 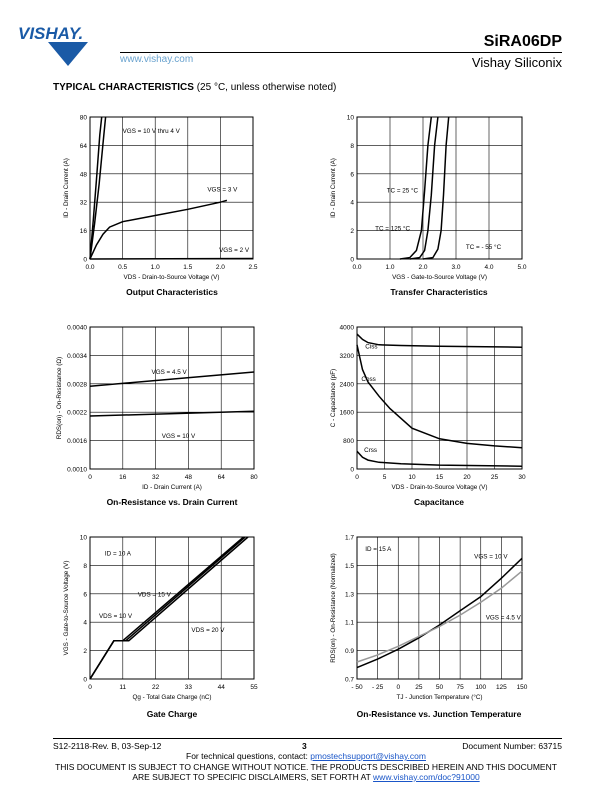 What do you see at coordinates (77, 470) in the screenshot?
I see `onres-ytick-label: 0.0010` at bounding box center [77, 470].